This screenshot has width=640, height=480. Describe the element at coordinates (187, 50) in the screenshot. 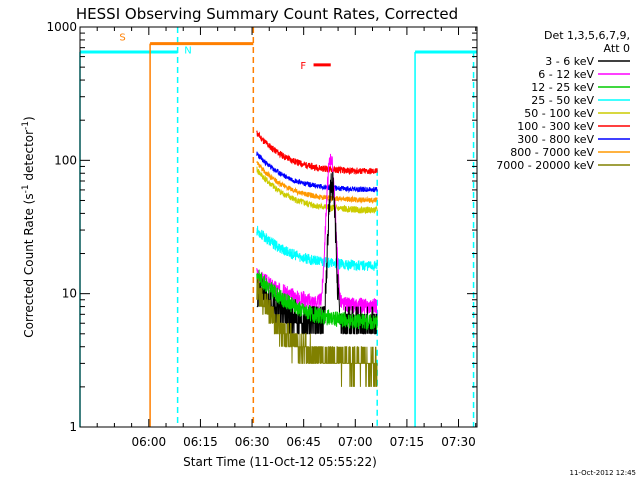

I see `flag-label-n: N` at that location.